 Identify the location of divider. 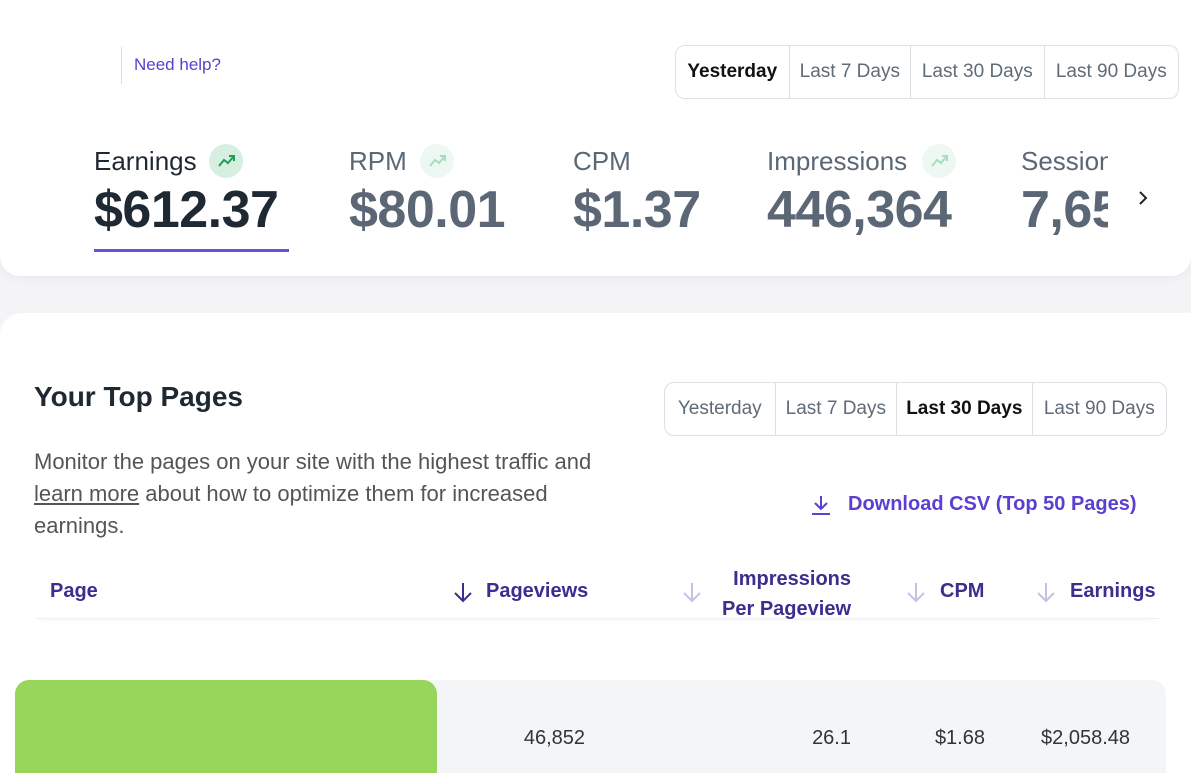
(121, 65).